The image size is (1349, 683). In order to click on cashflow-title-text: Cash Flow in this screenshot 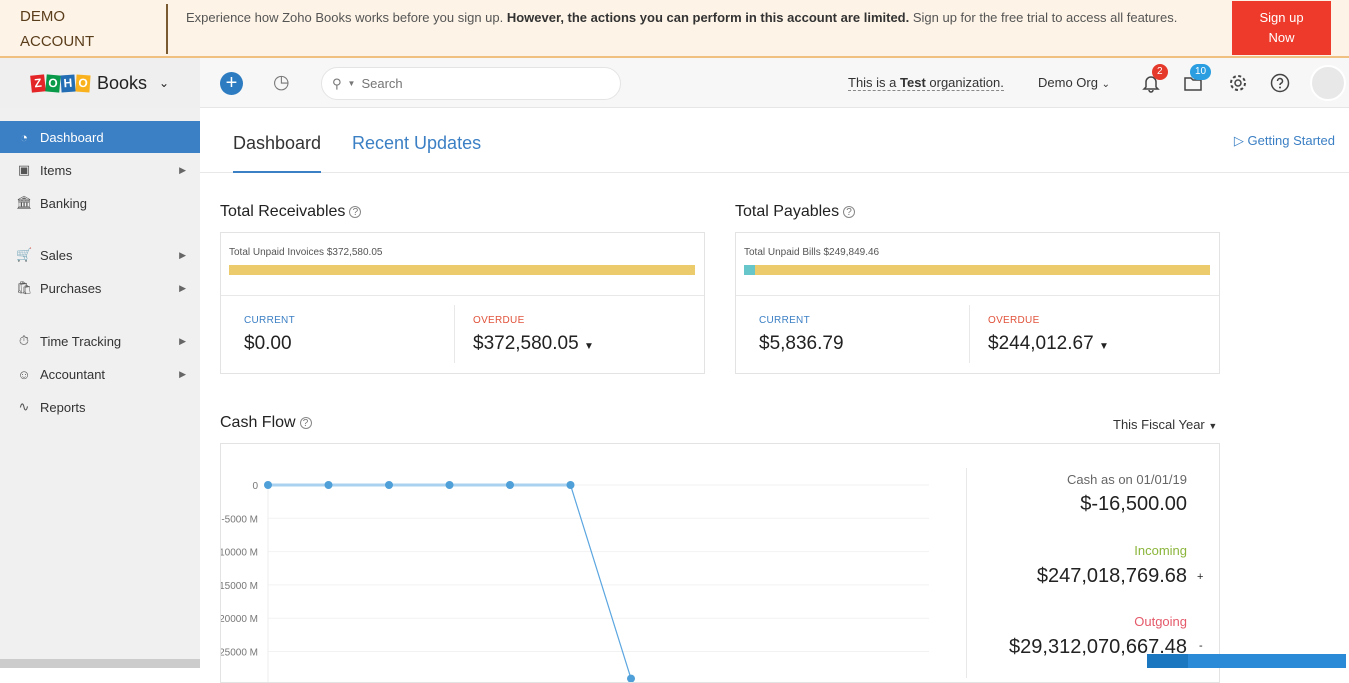, I will do `click(258, 422)`.